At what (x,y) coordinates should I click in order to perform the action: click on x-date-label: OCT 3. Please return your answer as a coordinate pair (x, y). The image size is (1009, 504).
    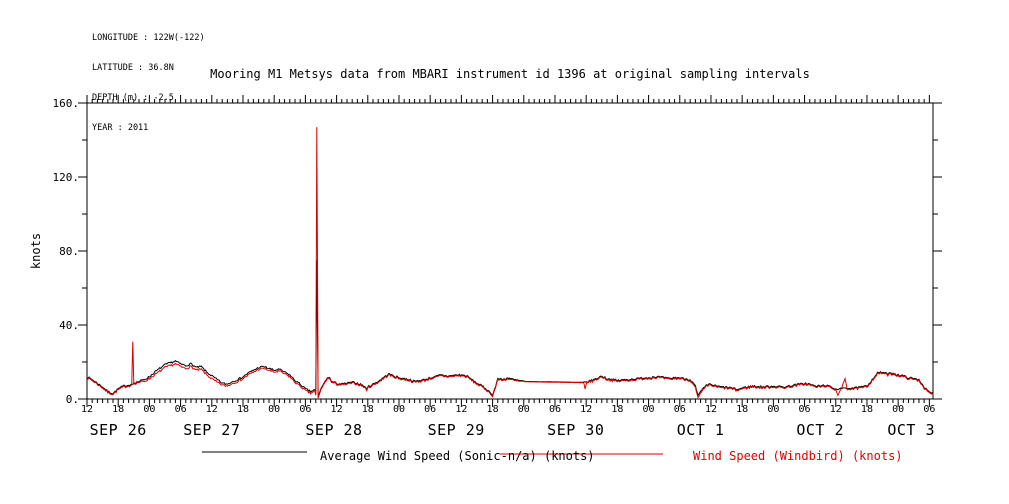
    Looking at the image, I should click on (911, 430).